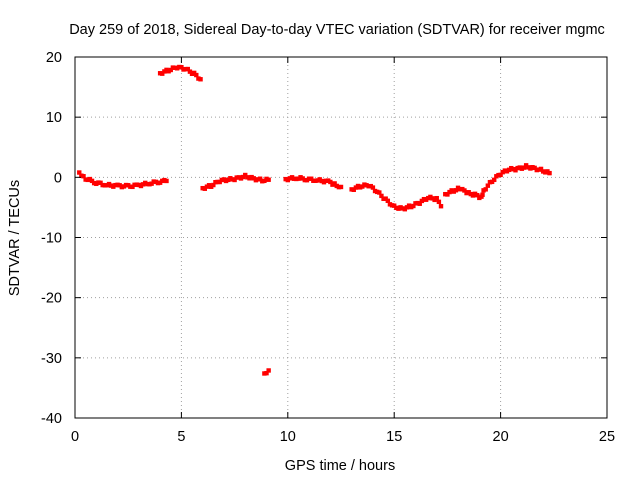 The image size is (640, 480). What do you see at coordinates (54, 118) in the screenshot?
I see `y-tick-label: 10` at bounding box center [54, 118].